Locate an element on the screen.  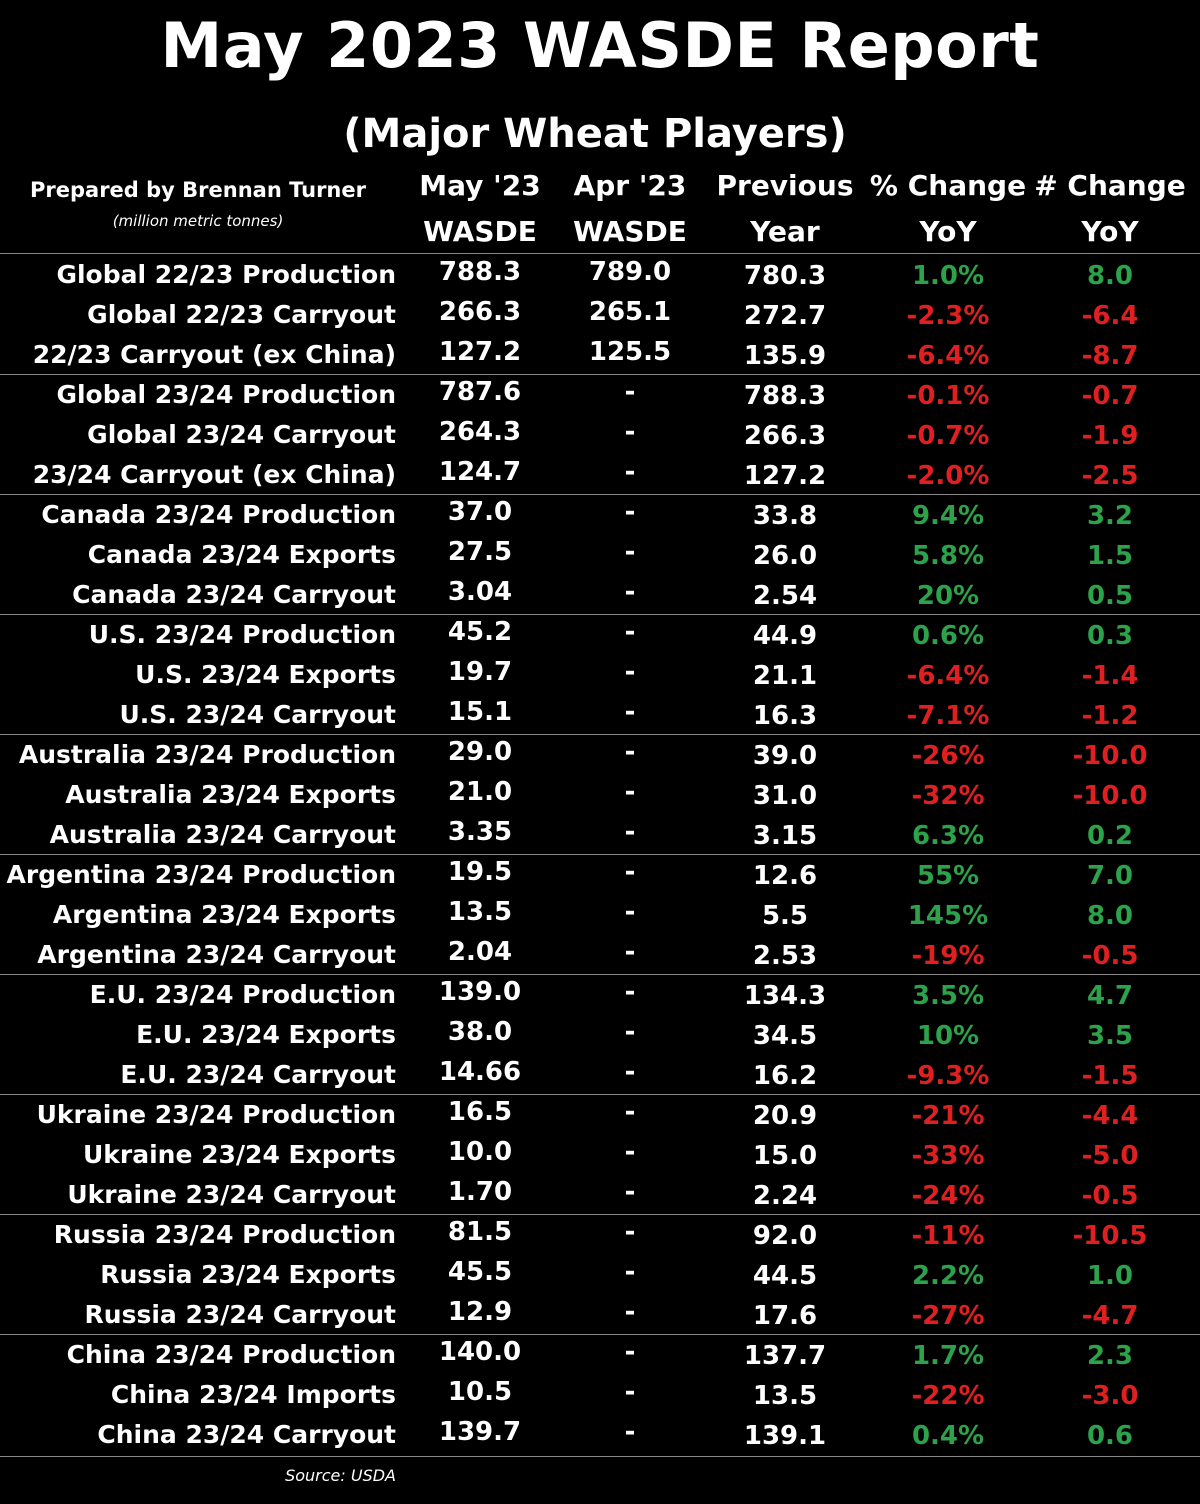
may-wasde-value: 2.04 is located at coordinates (480, 952).